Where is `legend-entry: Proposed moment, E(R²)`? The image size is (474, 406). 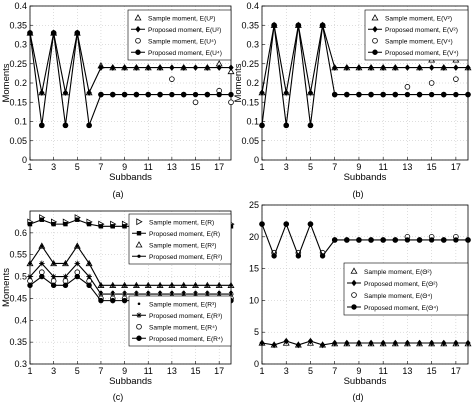 legend-entry: Proposed moment, E(R²) is located at coordinates (185, 257).